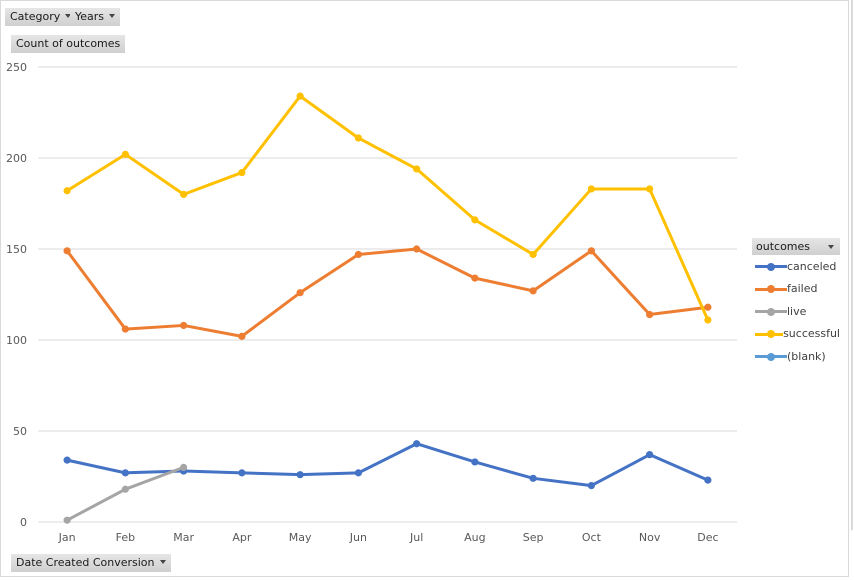 This screenshot has height=580, width=854. I want to click on scrollbar-edge, so click(852, 265).